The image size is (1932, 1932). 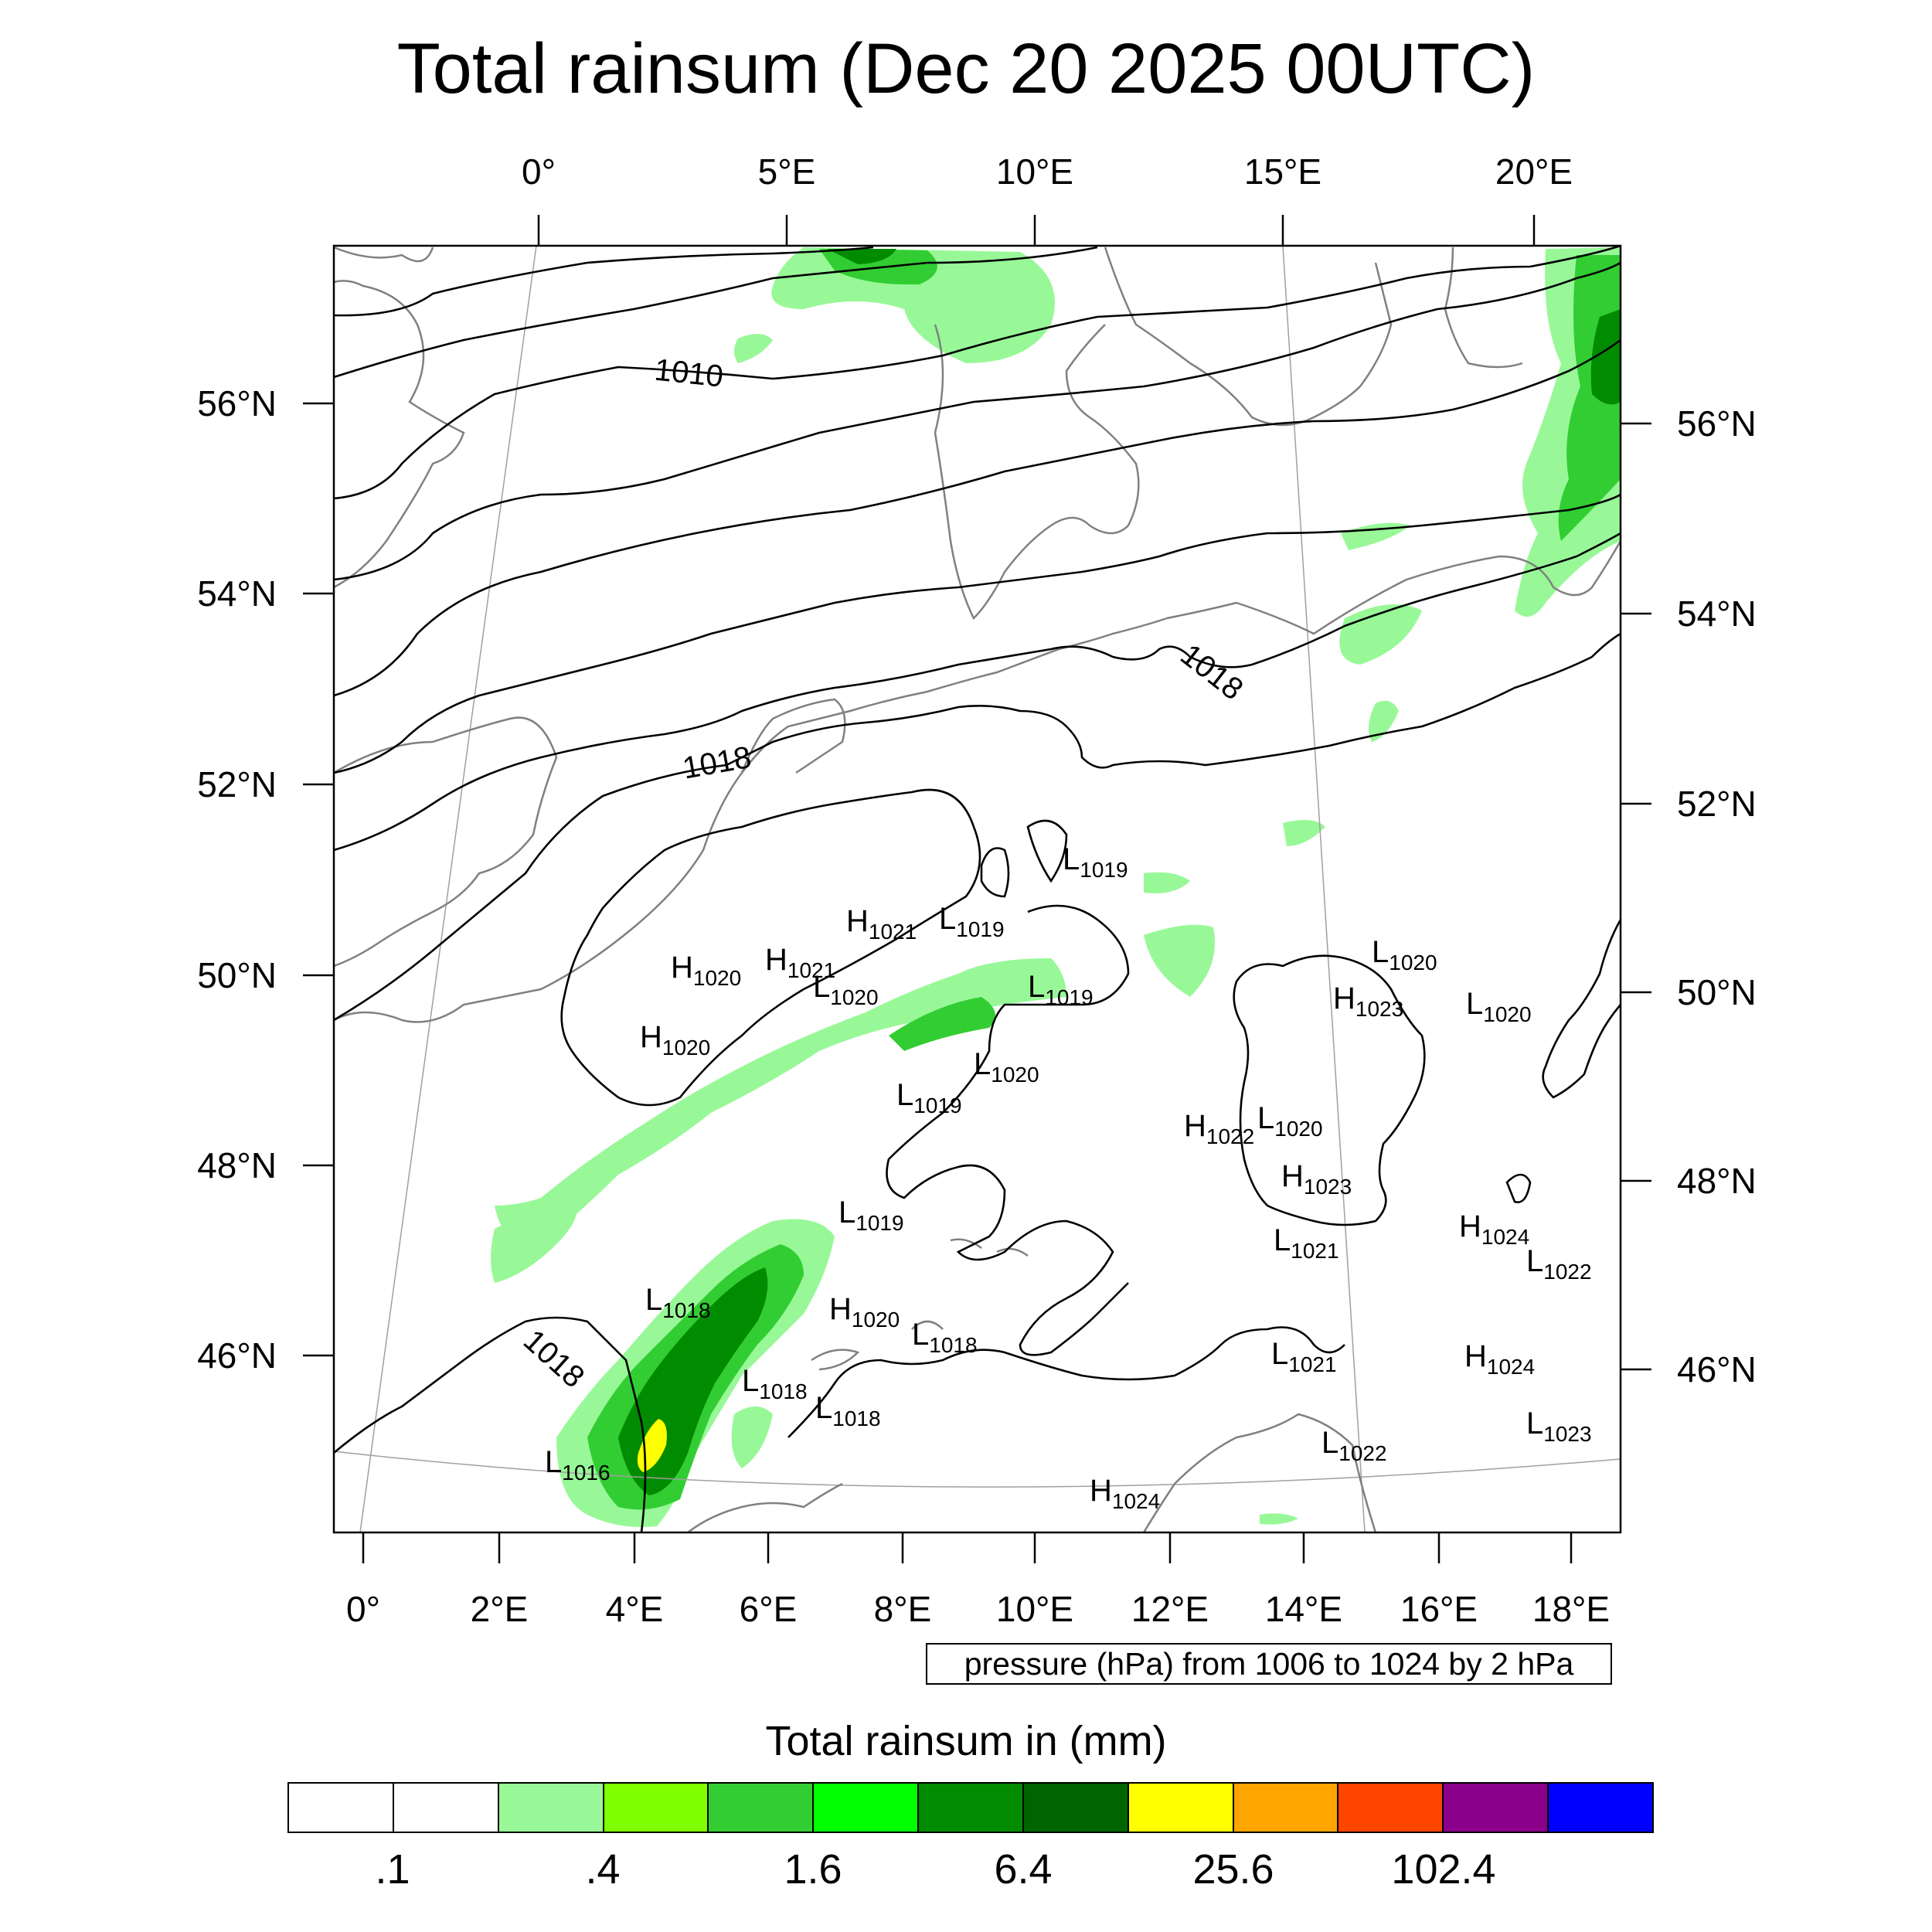 I want to click on isobar-1018-south, so click(x=490, y=1425).